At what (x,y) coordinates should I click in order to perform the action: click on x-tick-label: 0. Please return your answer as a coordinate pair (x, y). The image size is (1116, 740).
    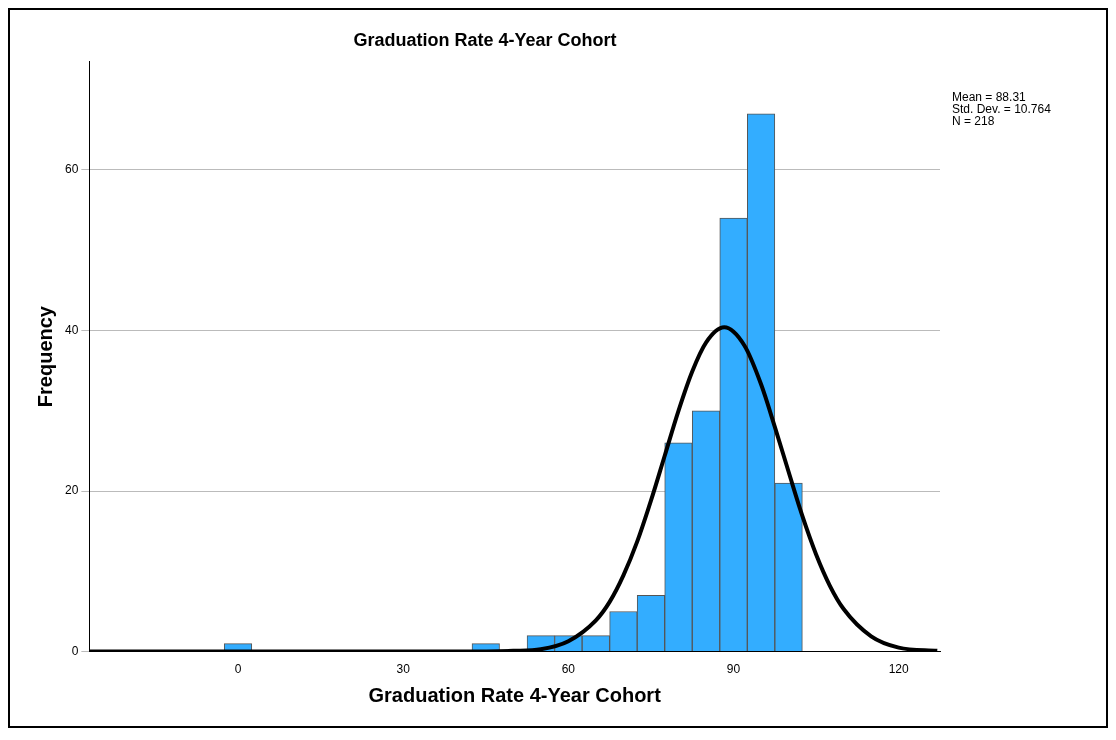
    Looking at the image, I should click on (238, 669).